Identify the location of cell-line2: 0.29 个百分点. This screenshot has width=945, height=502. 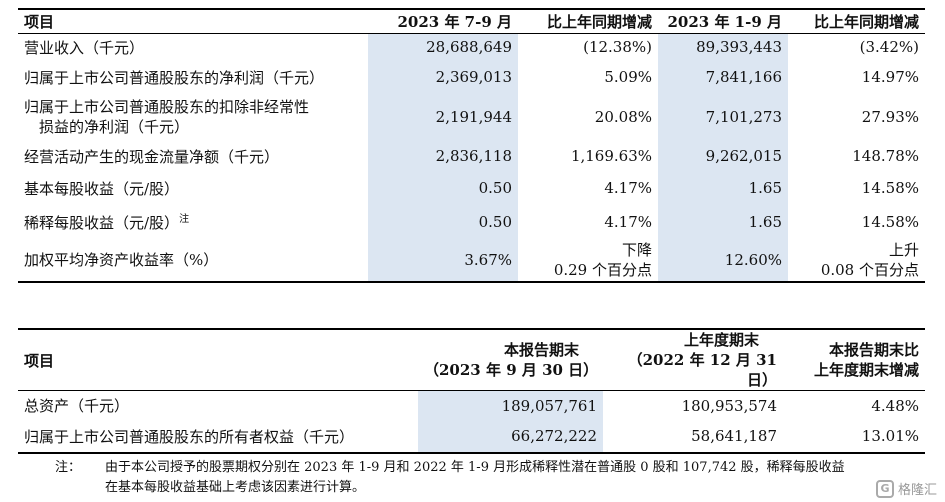
(602, 269).